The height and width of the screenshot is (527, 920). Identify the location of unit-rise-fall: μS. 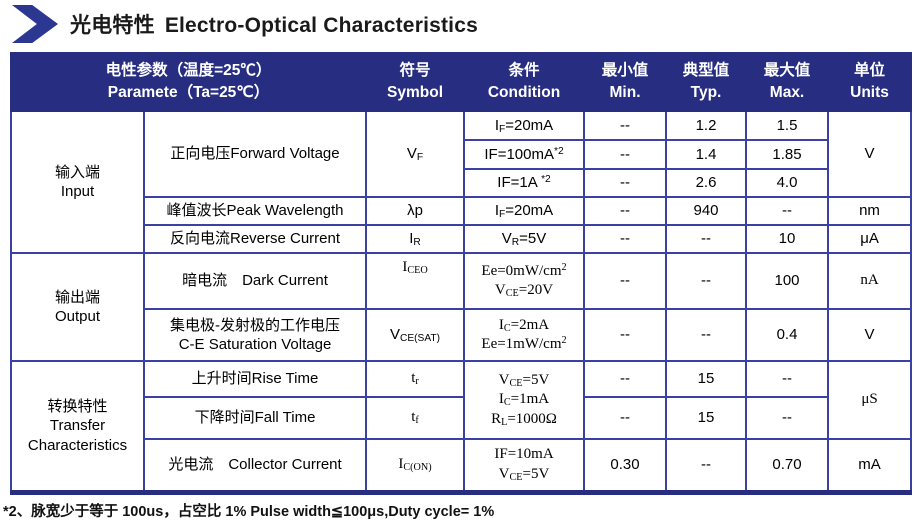
(870, 400).